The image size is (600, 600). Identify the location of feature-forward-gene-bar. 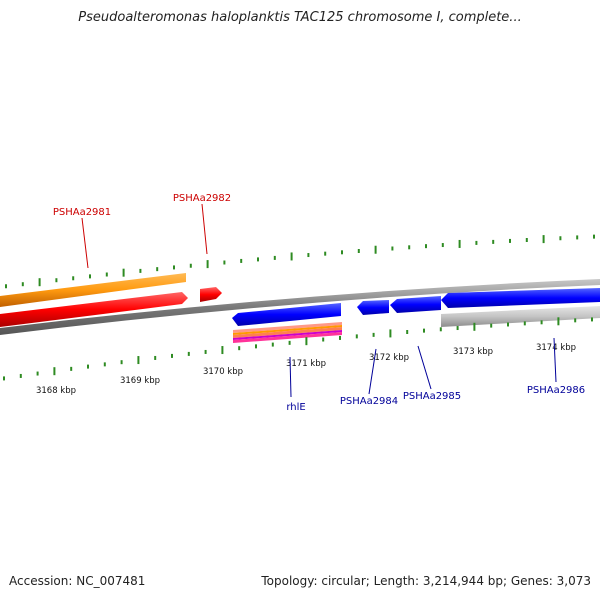
(93, 290).